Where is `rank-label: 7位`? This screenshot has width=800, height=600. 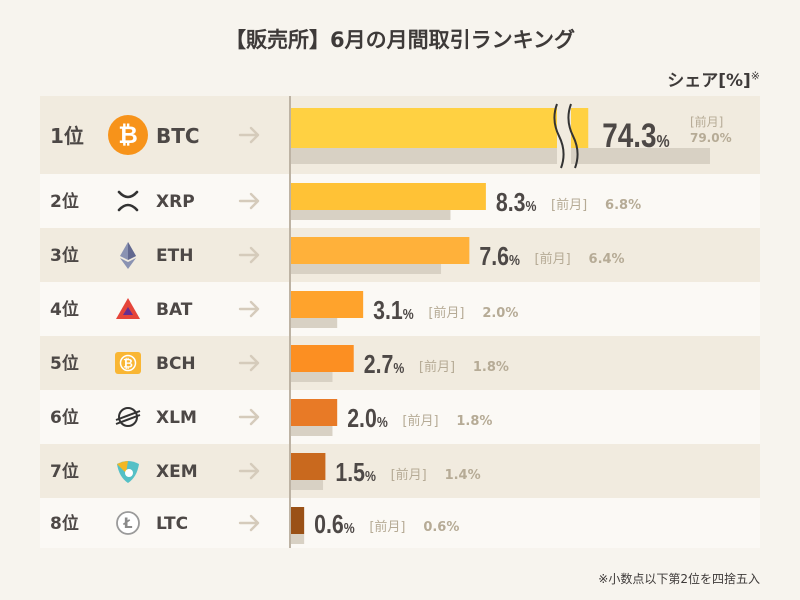 rank-label: 7位 is located at coordinates (64, 471).